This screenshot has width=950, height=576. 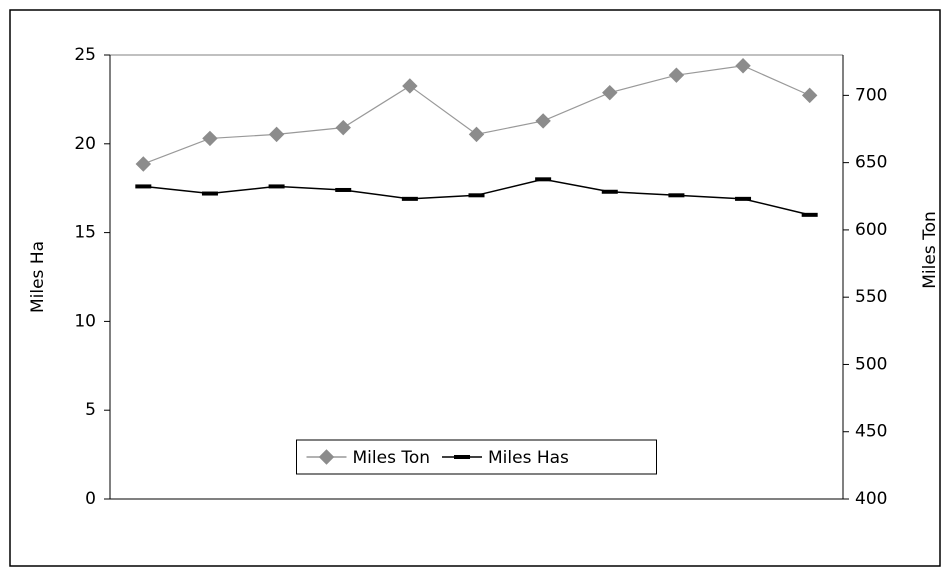 I want to click on y2-axis-label: Miles Ton, so click(x=930, y=250).